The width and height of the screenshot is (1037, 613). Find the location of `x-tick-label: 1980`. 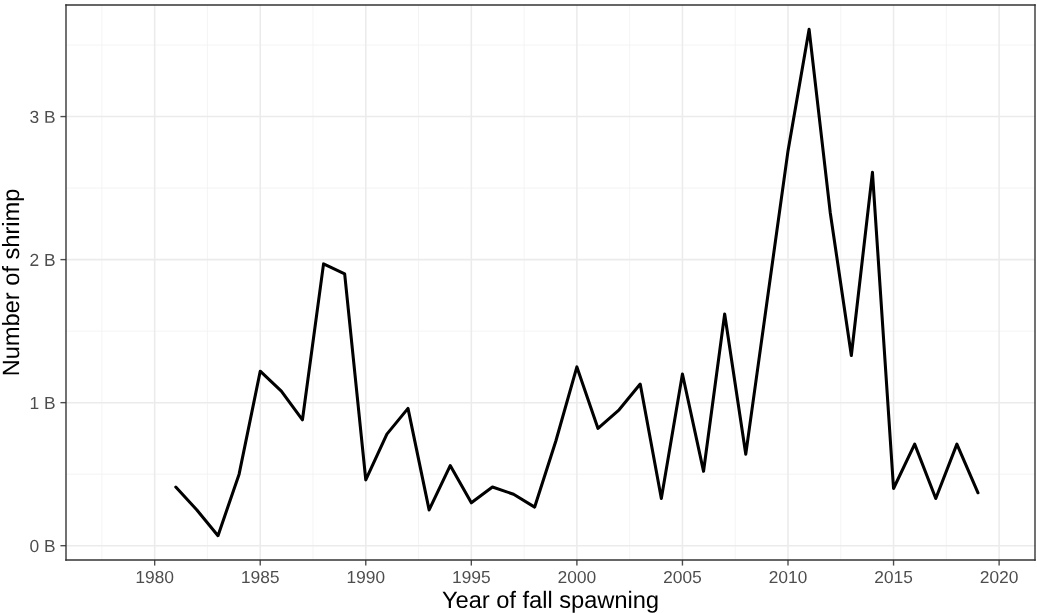

x-tick-label: 1980 is located at coordinates (155, 577).